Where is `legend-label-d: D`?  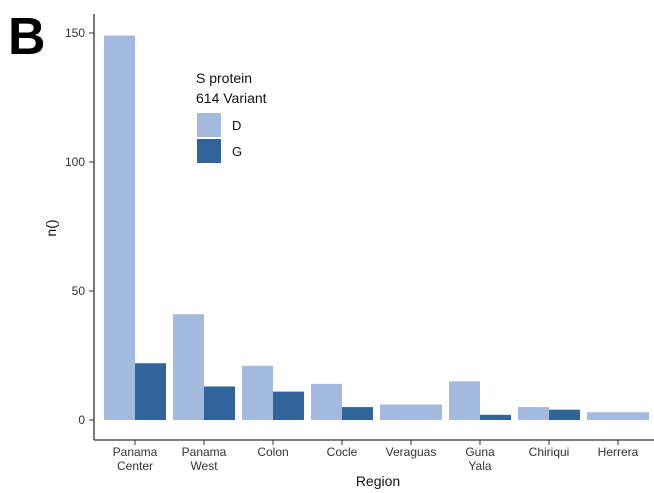
legend-label-d: D is located at coordinates (236, 125).